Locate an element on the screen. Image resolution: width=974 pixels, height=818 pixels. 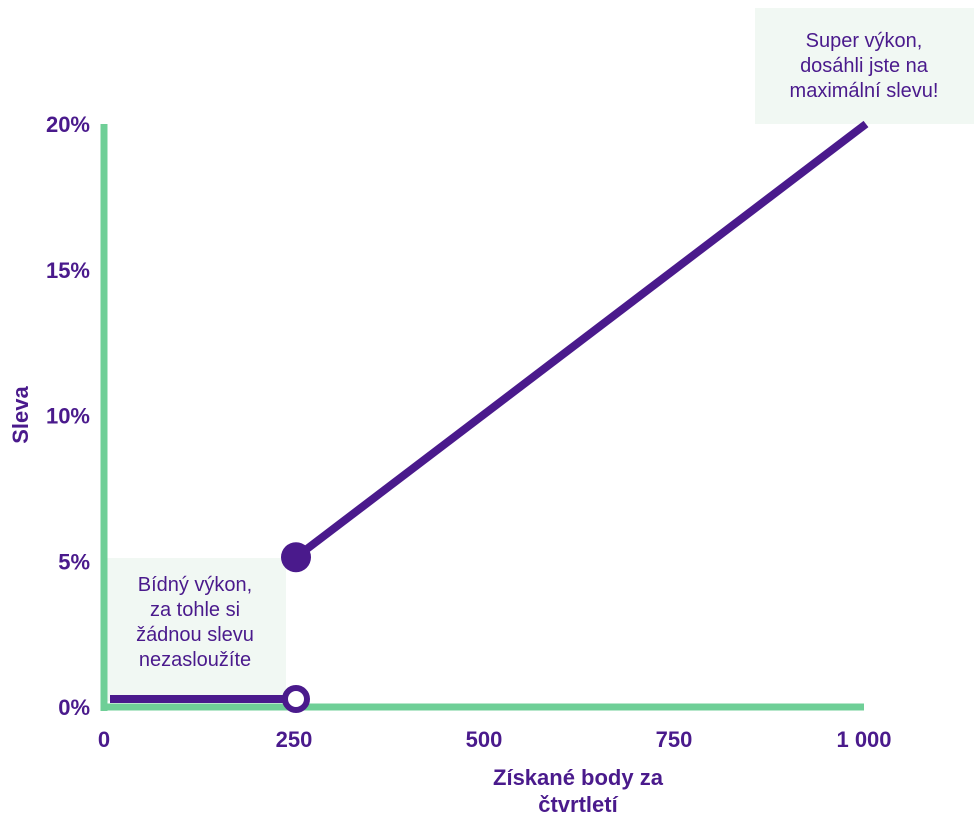
annotation-high-line: dosáhli jste na is located at coordinates (864, 66).